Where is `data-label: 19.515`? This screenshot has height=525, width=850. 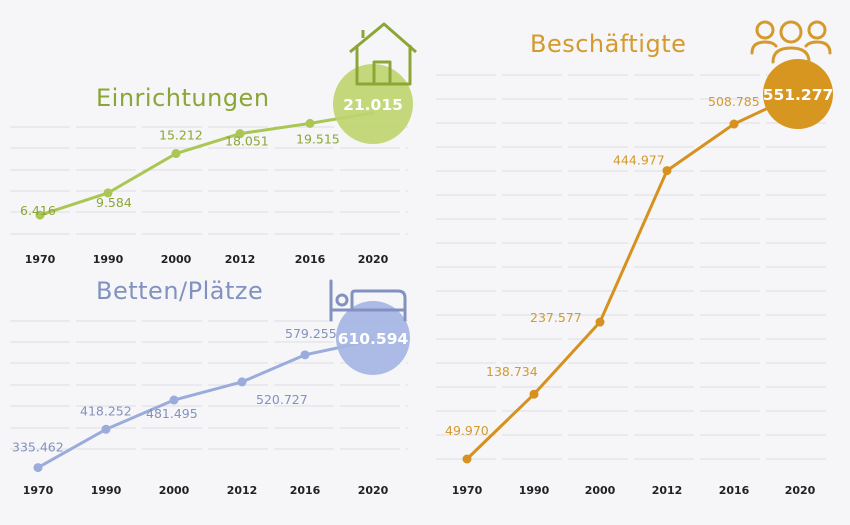 data-label: 19.515 is located at coordinates (318, 138).